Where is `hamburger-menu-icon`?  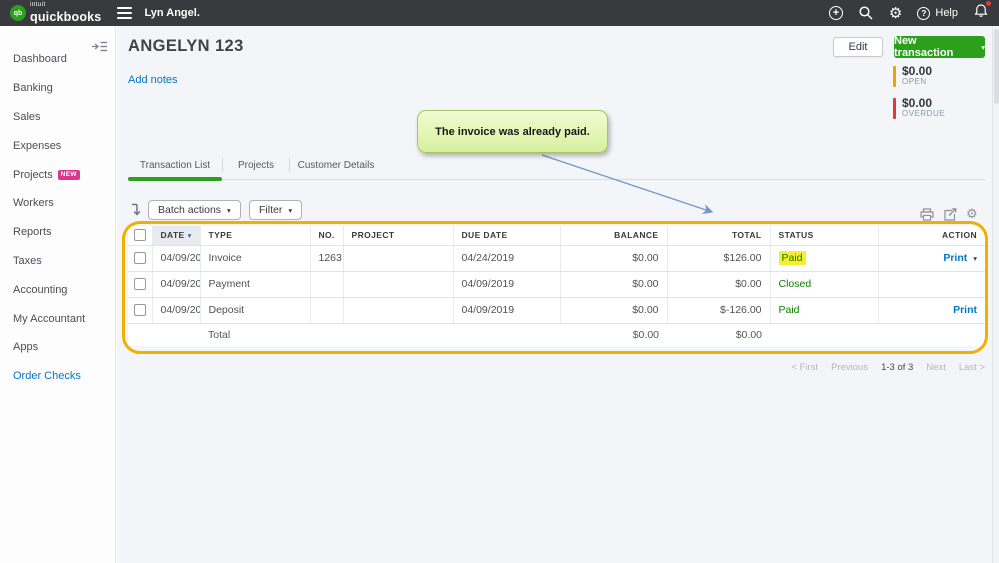
hamburger-menu-icon is located at coordinates (125, 13).